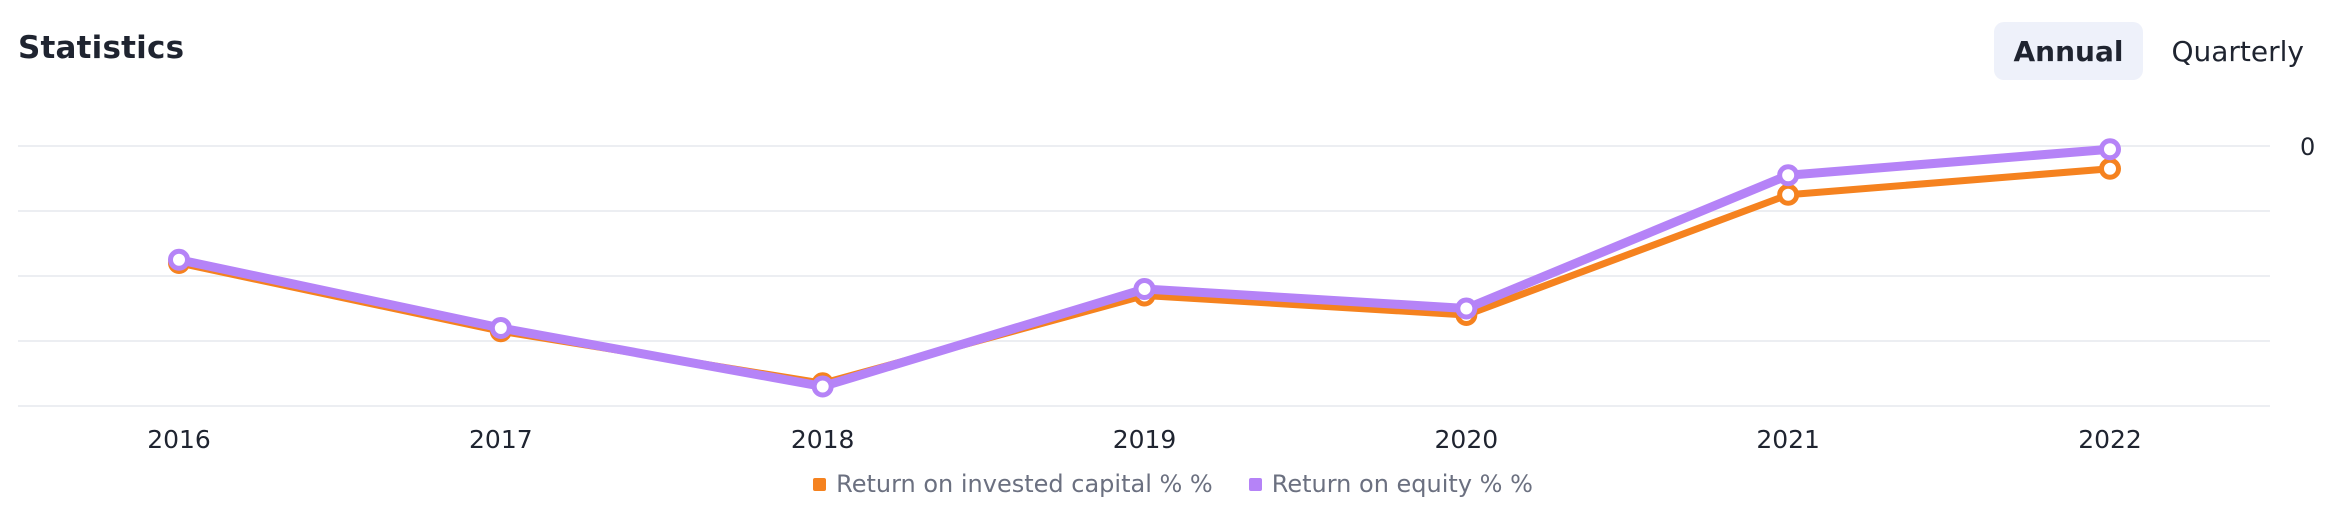 The width and height of the screenshot is (2346, 516). What do you see at coordinates (823, 439) in the screenshot?
I see `x-tick-label: 2018` at bounding box center [823, 439].